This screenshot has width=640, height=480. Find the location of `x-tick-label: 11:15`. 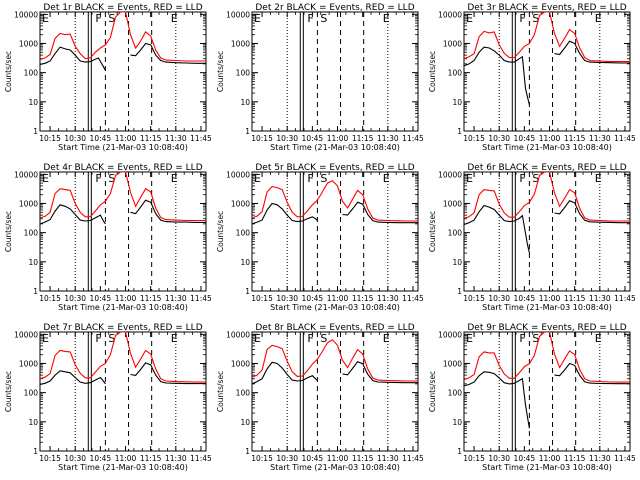

x-tick-label: 11:15 is located at coordinates (575, 458).